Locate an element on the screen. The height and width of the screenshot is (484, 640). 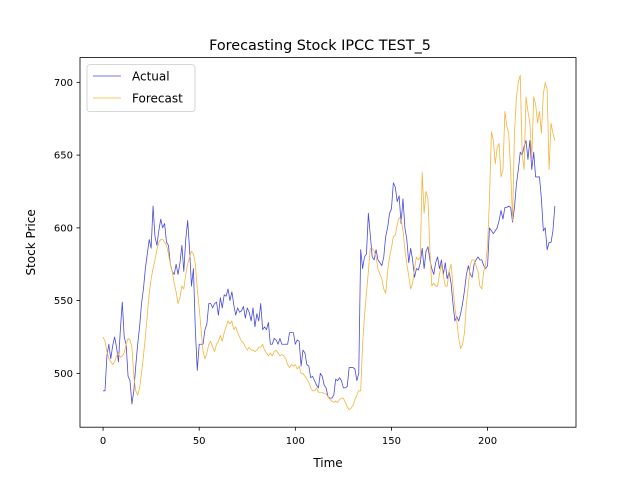
x-tick-label: 100 is located at coordinates (295, 441).